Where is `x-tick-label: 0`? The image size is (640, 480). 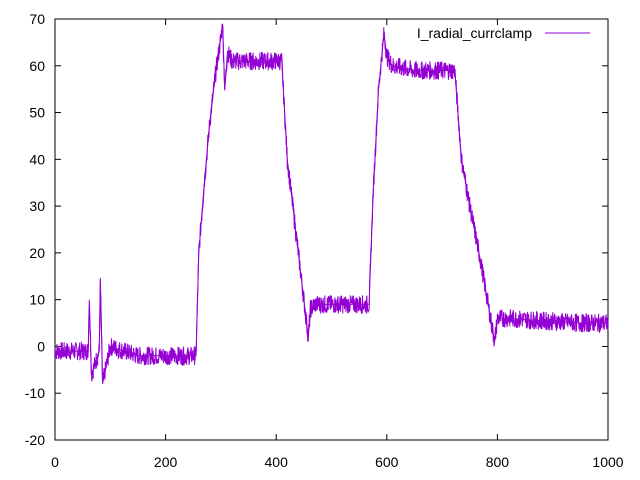
x-tick-label: 0 is located at coordinates (55, 462).